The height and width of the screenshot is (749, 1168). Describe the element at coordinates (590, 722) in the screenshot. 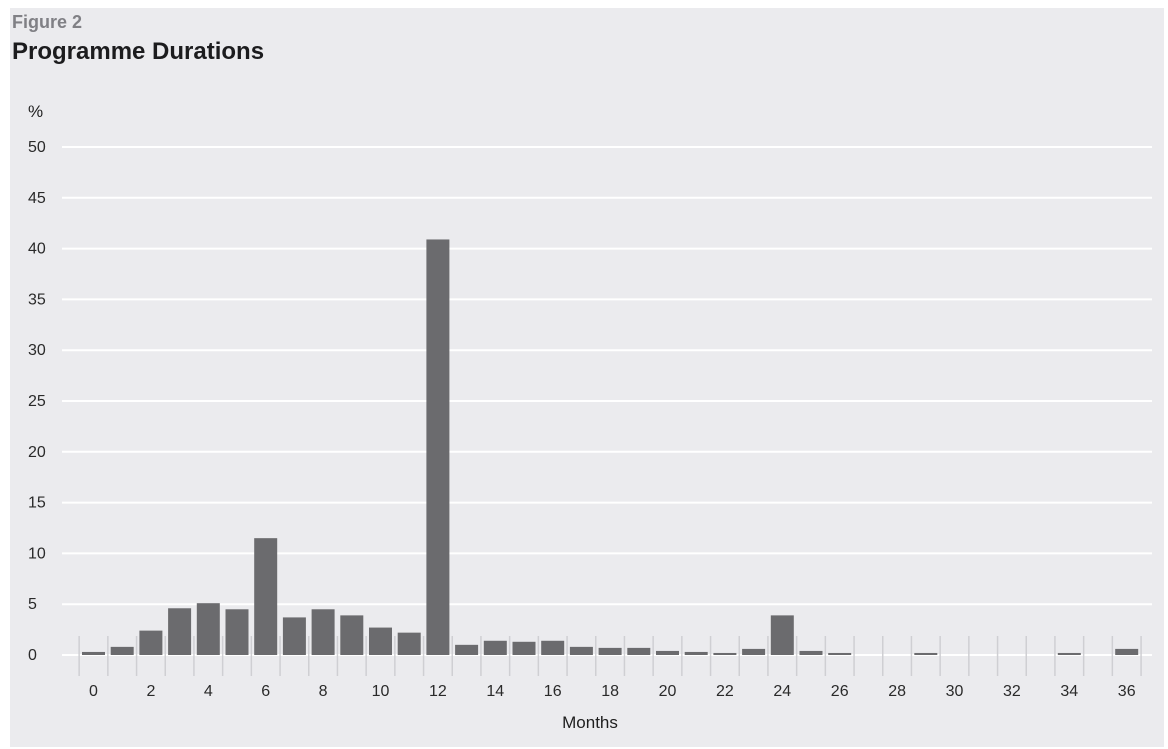

I see `x-axis-title: Months` at that location.